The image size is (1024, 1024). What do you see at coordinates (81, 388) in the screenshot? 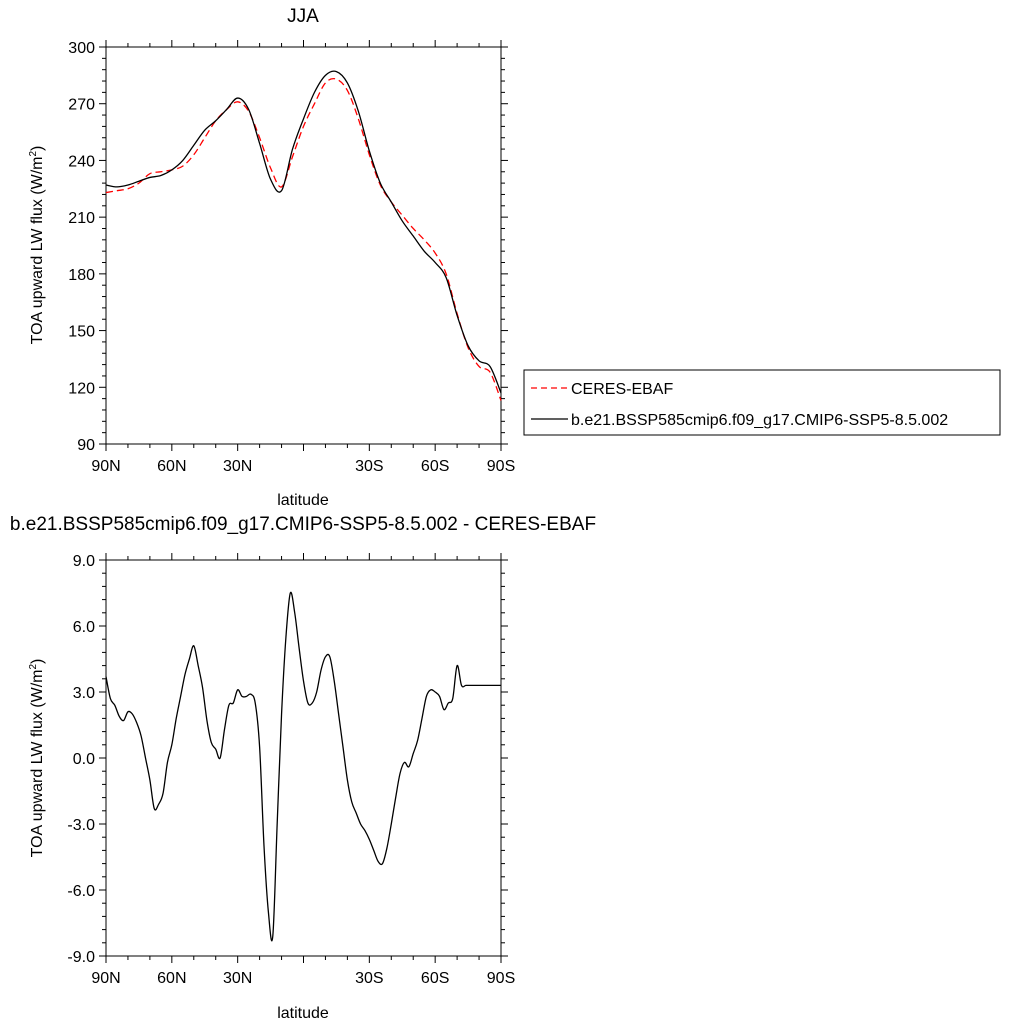
I see `y-tick-label: 120` at bounding box center [81, 388].